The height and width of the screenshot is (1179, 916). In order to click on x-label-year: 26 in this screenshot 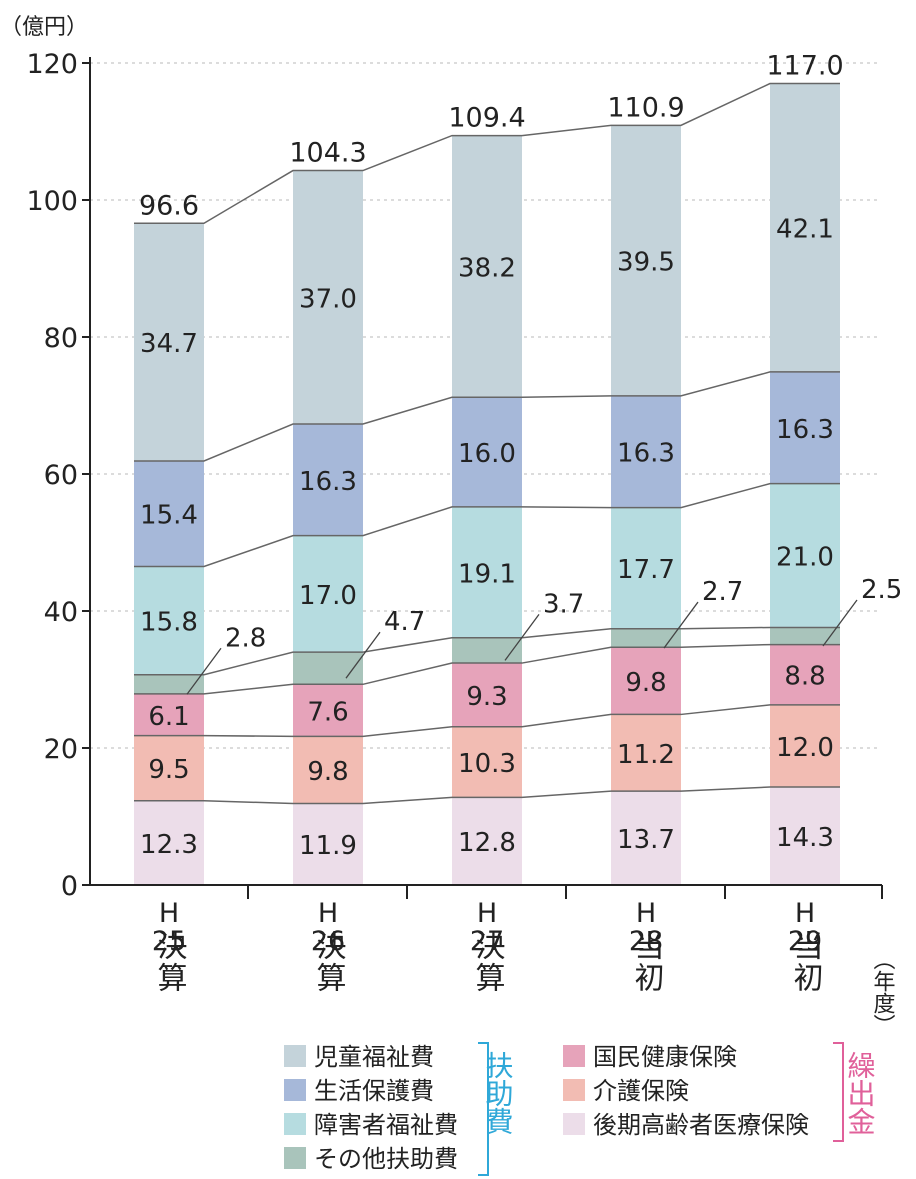, I will do `click(328, 941)`.